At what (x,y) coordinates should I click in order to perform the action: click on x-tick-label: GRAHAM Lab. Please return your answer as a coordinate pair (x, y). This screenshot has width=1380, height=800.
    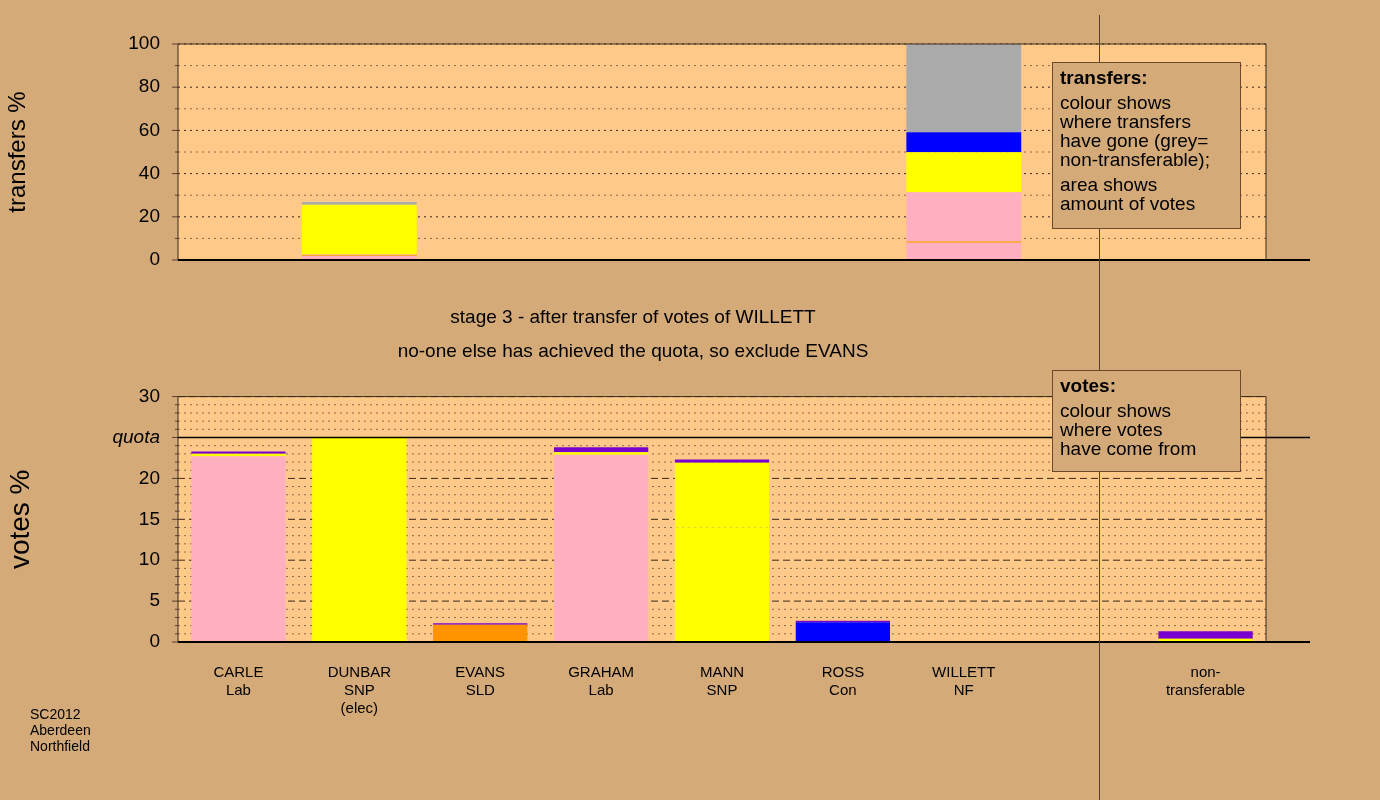
    Looking at the image, I should click on (601, 681).